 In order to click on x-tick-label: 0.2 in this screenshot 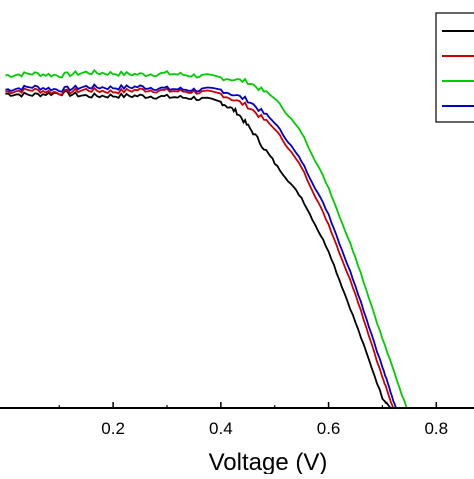, I will do `click(113, 428)`.